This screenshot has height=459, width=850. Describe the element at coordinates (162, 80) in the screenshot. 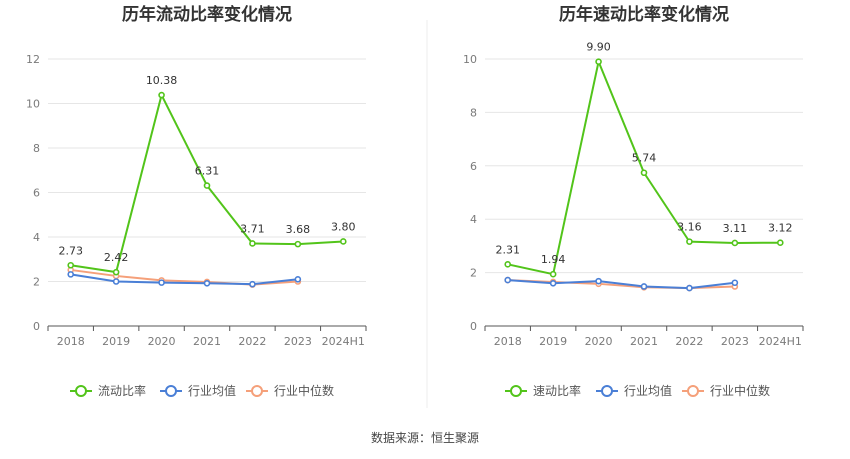

I see `data-label: 10.38` at that location.